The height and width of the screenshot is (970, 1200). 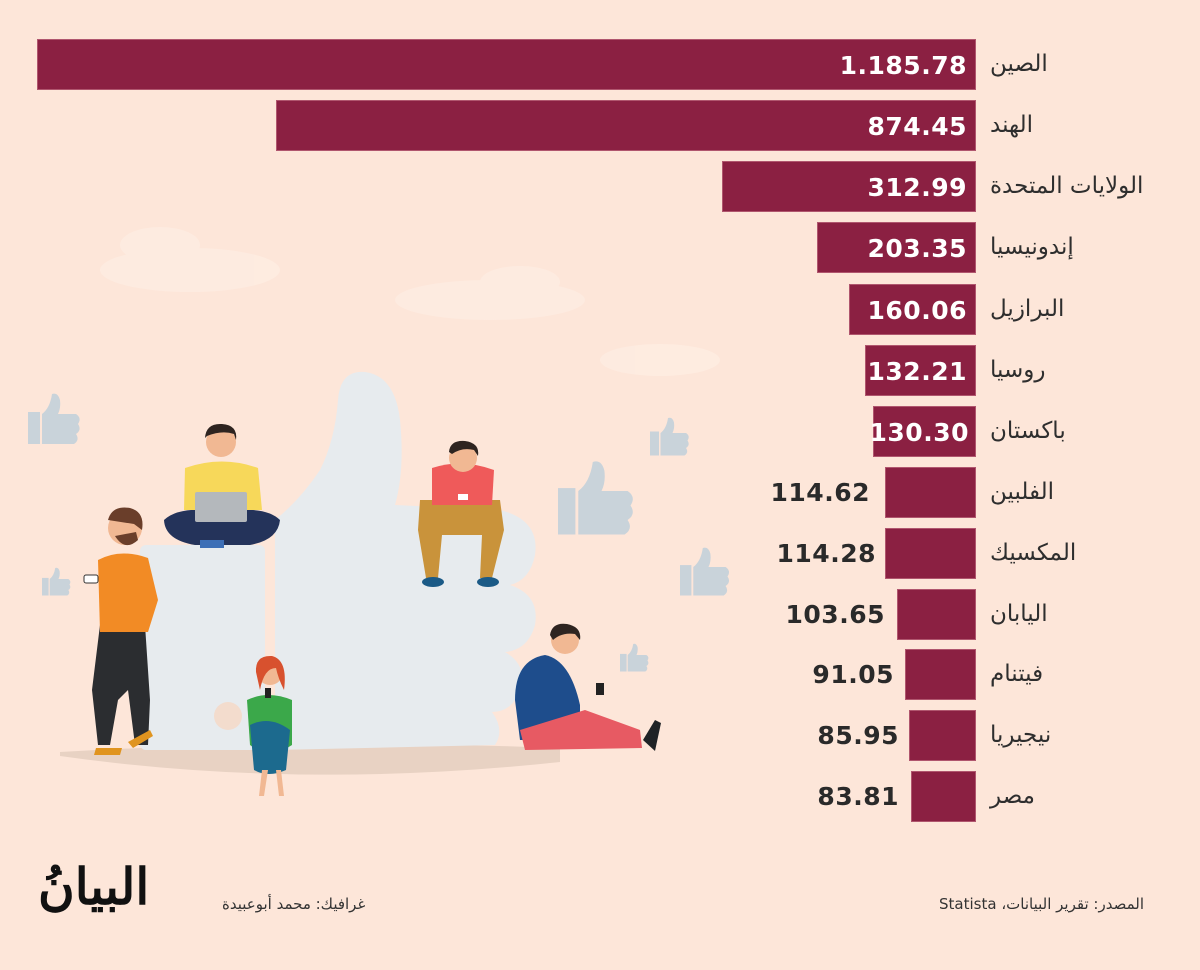 What do you see at coordinates (294, 904) in the screenshot?
I see `graphic-credit: غرافيك: محمد أبوعبيدة` at bounding box center [294, 904].